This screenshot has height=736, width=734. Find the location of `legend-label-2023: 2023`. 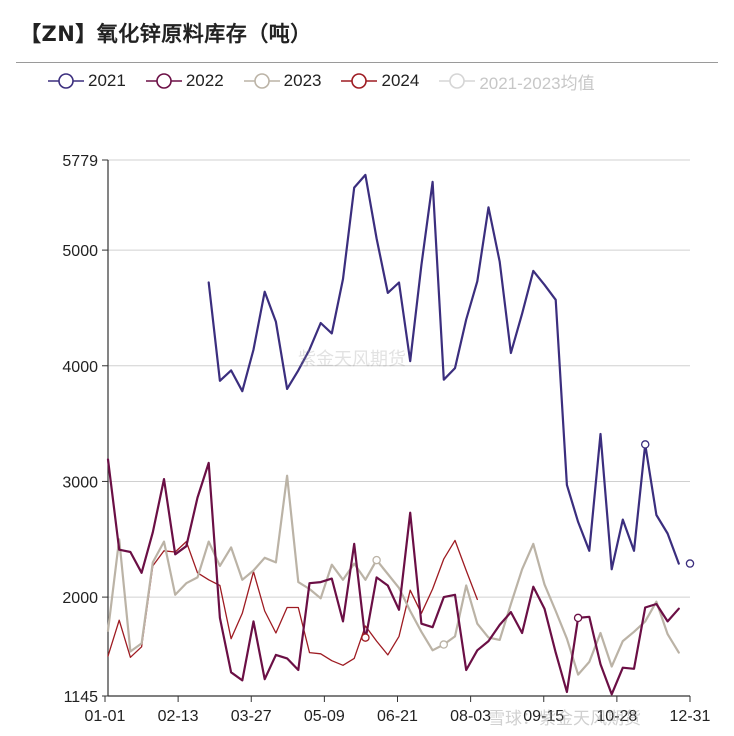

legend-label-2023: 2023 is located at coordinates (302, 80).